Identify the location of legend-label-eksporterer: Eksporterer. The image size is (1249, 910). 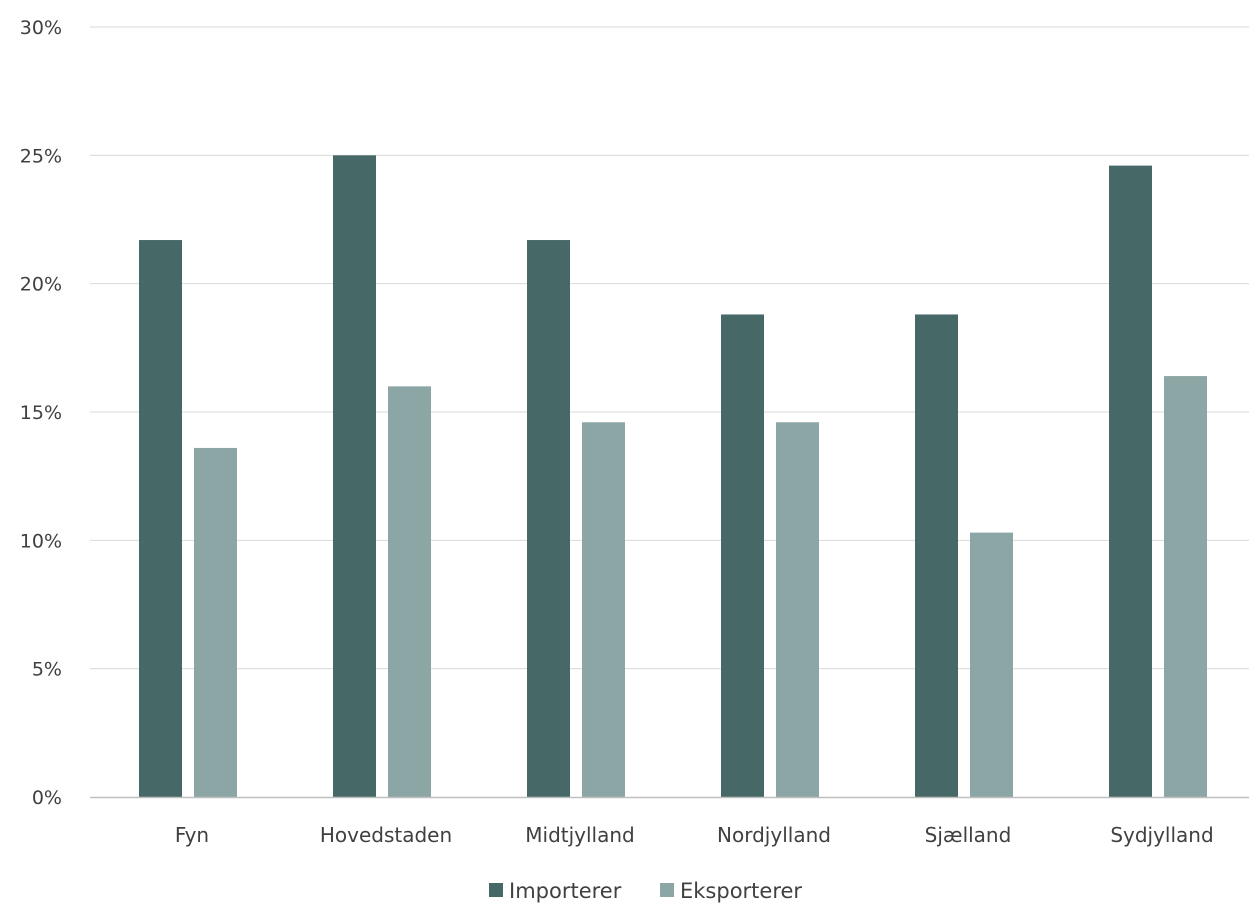
(741, 891).